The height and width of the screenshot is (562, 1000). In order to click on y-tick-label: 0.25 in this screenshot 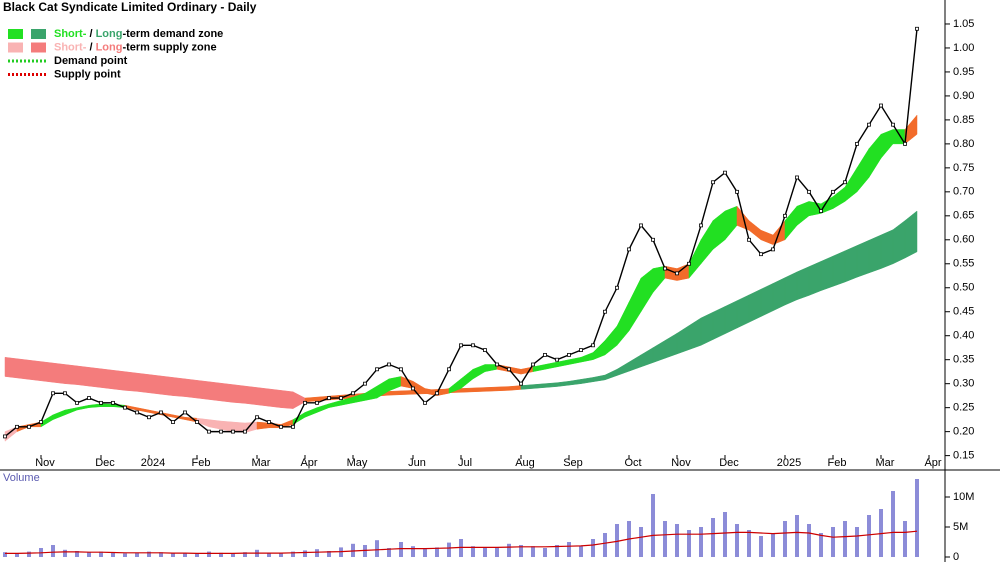, I will do `click(963, 408)`.